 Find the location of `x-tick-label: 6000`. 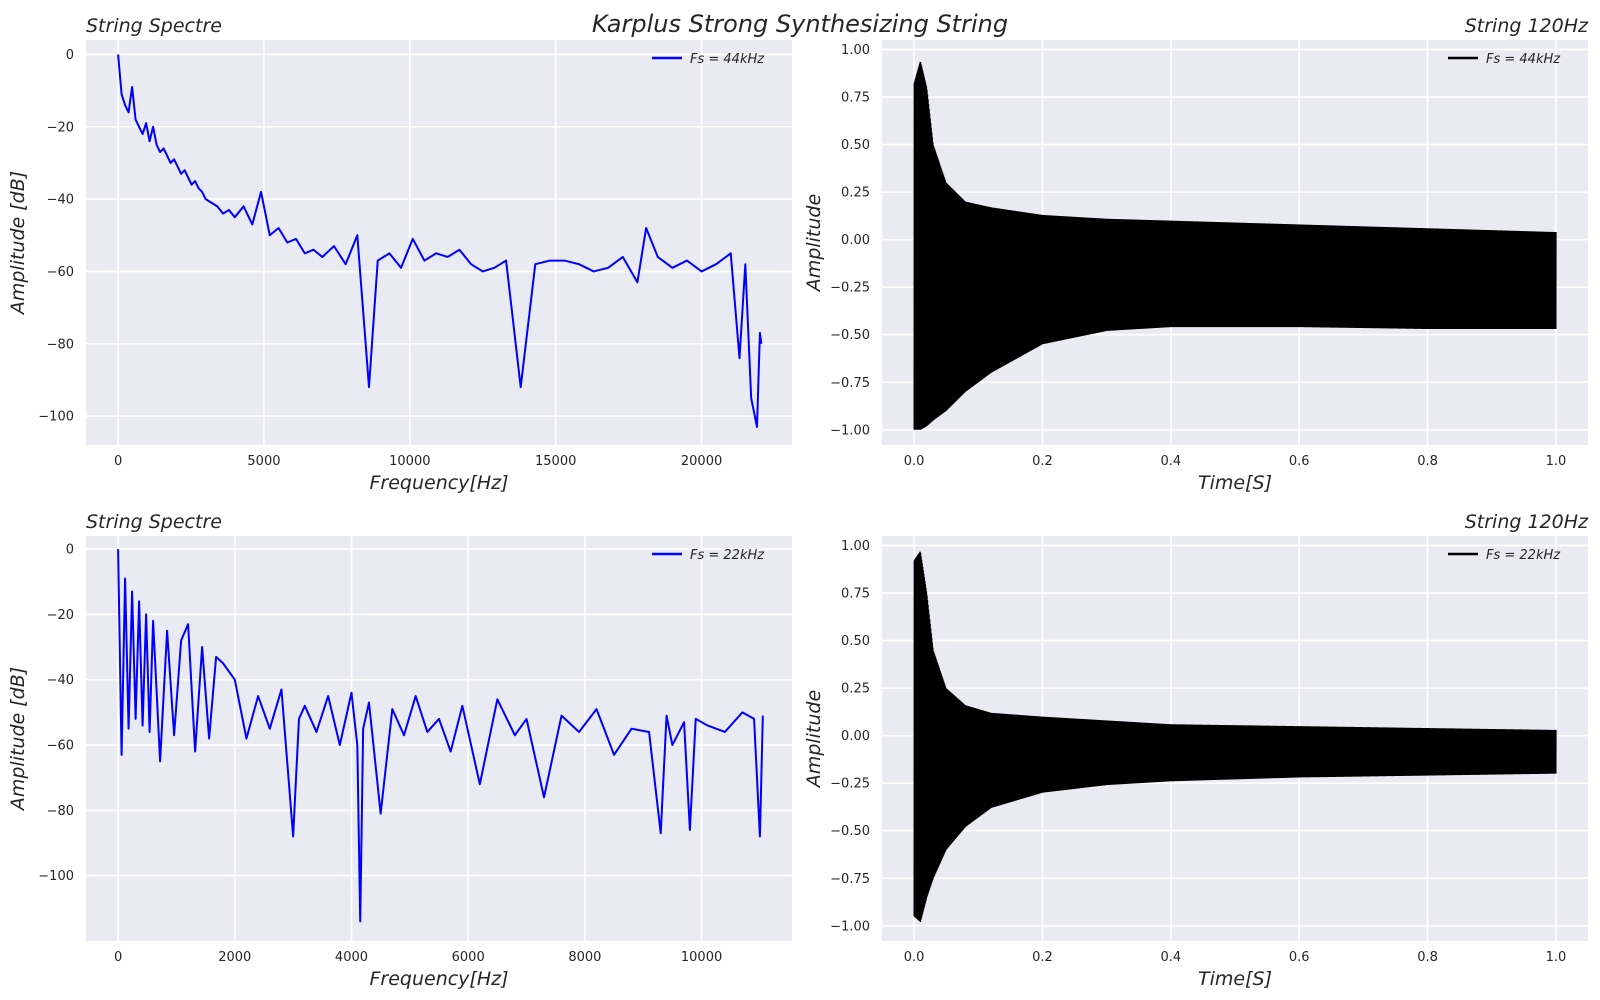

x-tick-label: 6000 is located at coordinates (468, 957).